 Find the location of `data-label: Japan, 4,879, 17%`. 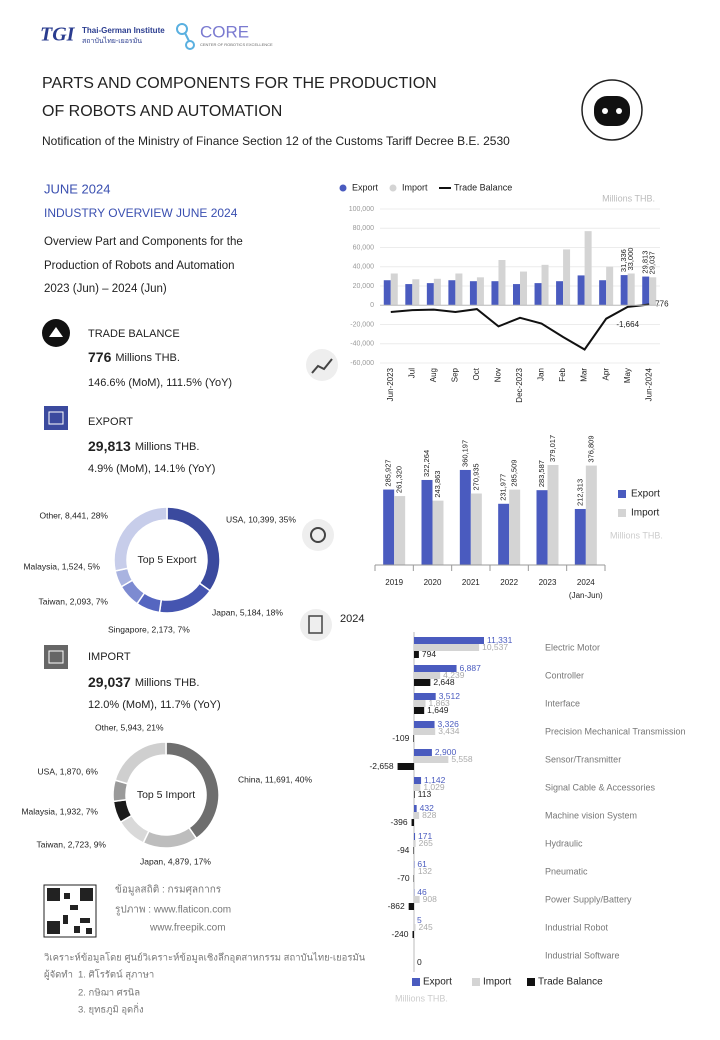

data-label: Japan, 4,879, 17% is located at coordinates (175, 861).